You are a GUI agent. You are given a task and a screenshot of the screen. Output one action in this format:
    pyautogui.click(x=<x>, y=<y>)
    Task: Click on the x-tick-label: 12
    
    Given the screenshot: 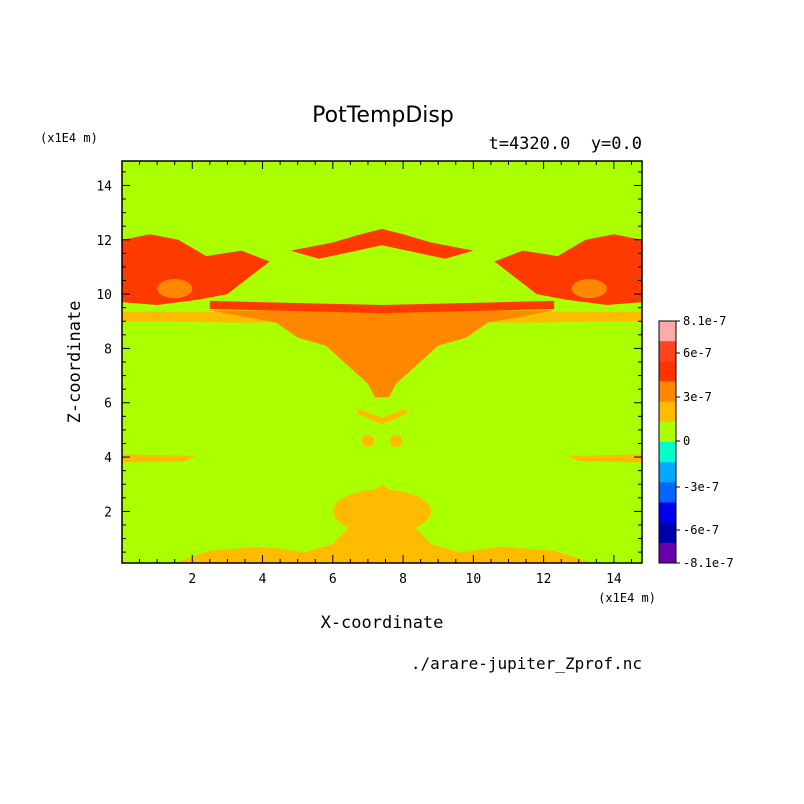 What is the action you would take?
    pyautogui.click(x=544, y=579)
    